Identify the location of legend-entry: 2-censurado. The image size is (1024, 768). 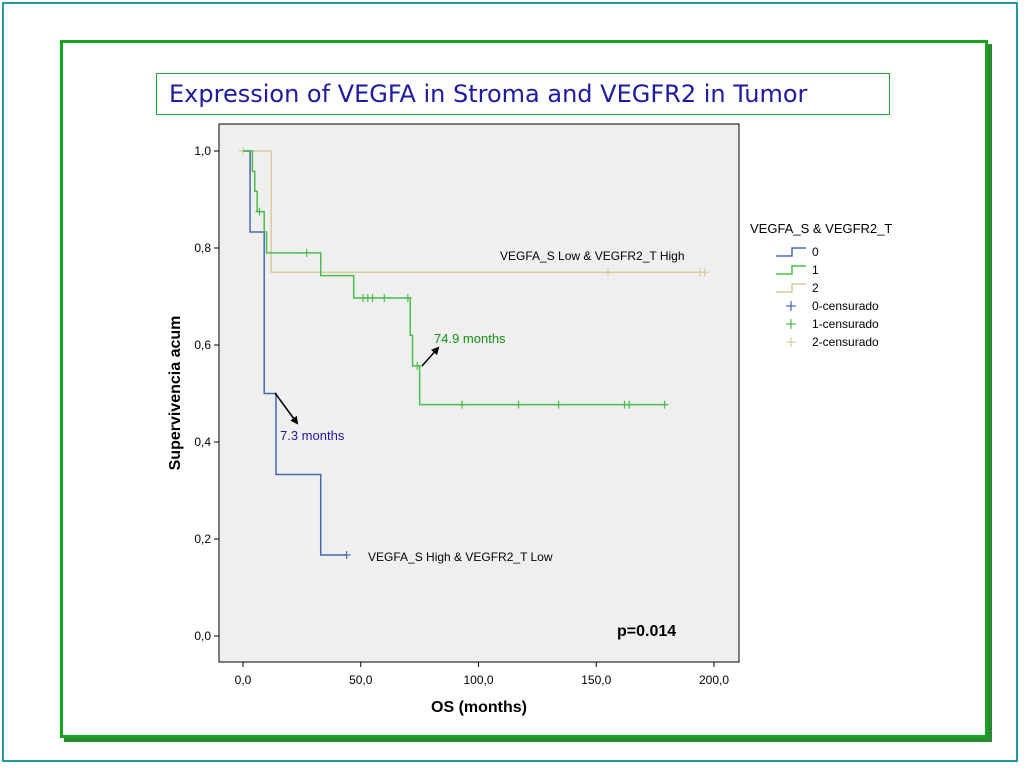
(832, 342).